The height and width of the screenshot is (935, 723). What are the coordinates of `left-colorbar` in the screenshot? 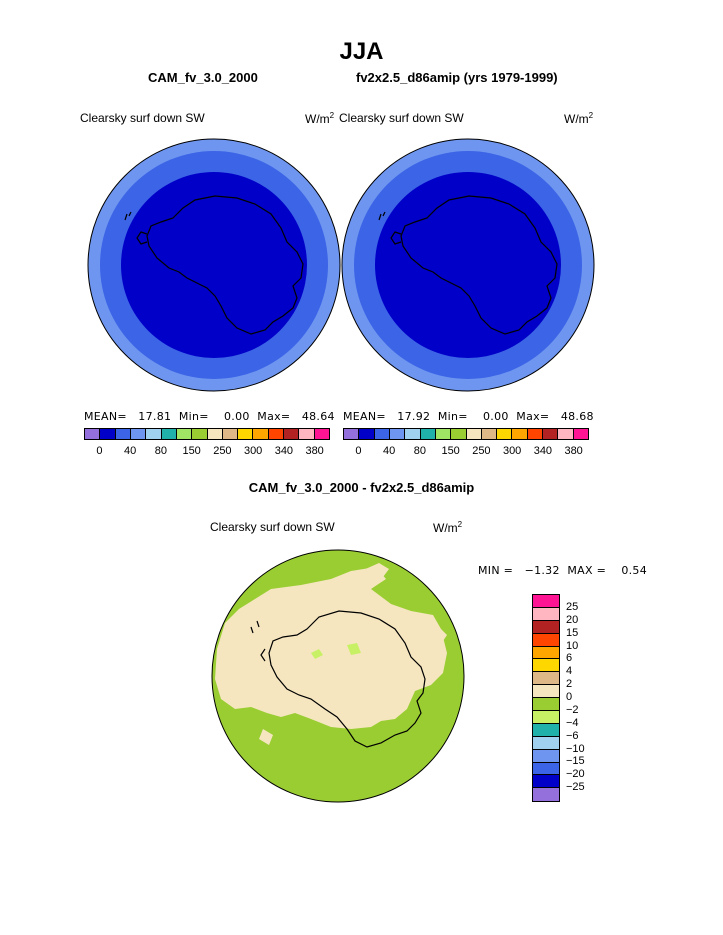 It's located at (207, 434).